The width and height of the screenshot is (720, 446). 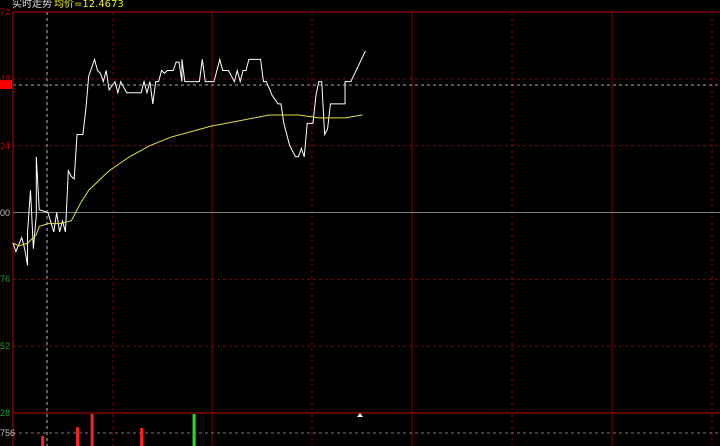 What do you see at coordinates (187, 180) in the screenshot?
I see `avg-price-line` at bounding box center [187, 180].